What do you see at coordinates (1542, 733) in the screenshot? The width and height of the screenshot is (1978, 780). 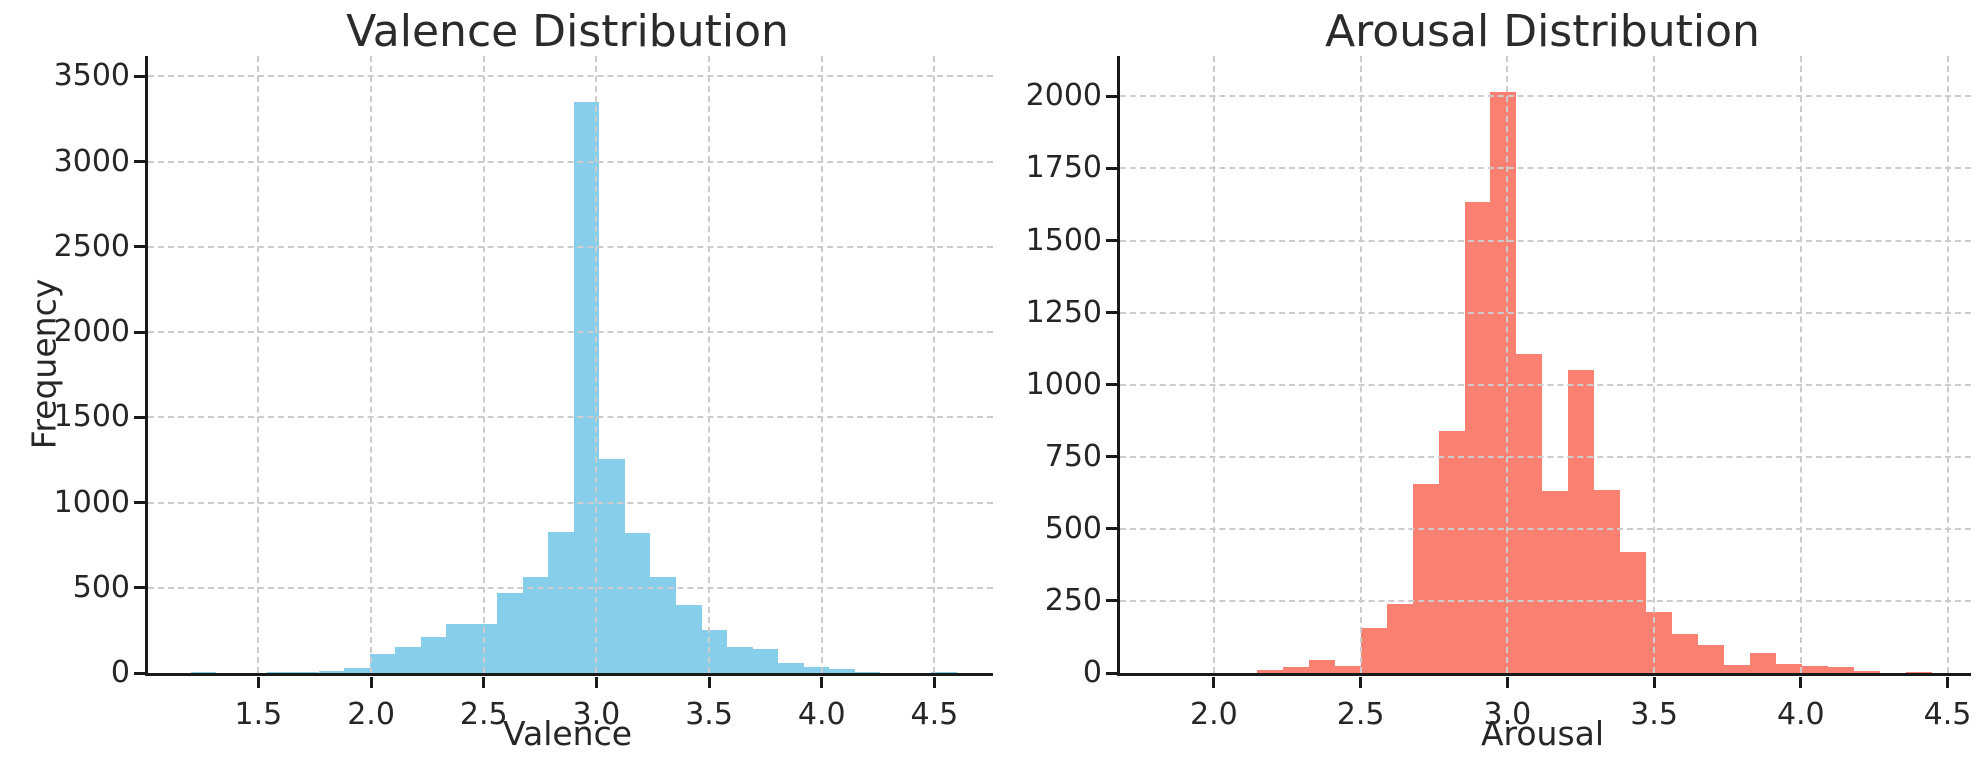 I see `x-axis-label-arousal: Arousal` at bounding box center [1542, 733].